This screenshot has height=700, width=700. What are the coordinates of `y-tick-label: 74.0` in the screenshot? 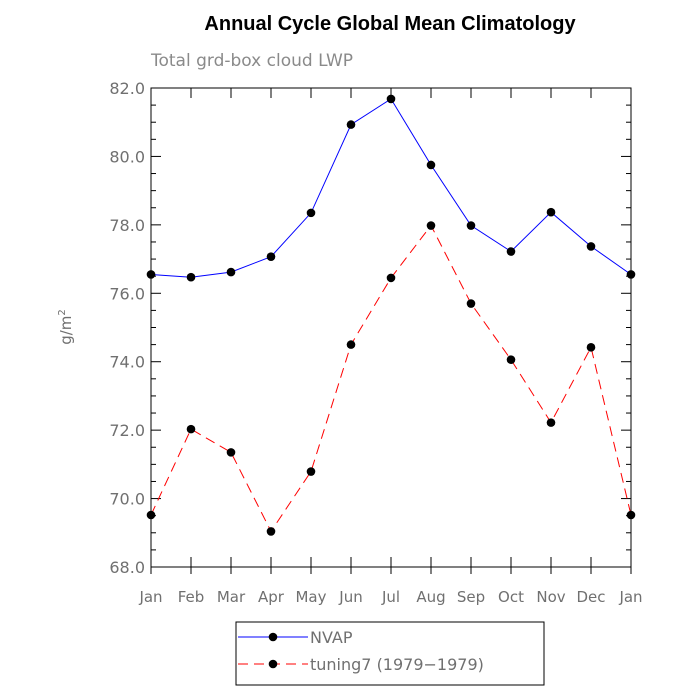 It's located at (127, 362).